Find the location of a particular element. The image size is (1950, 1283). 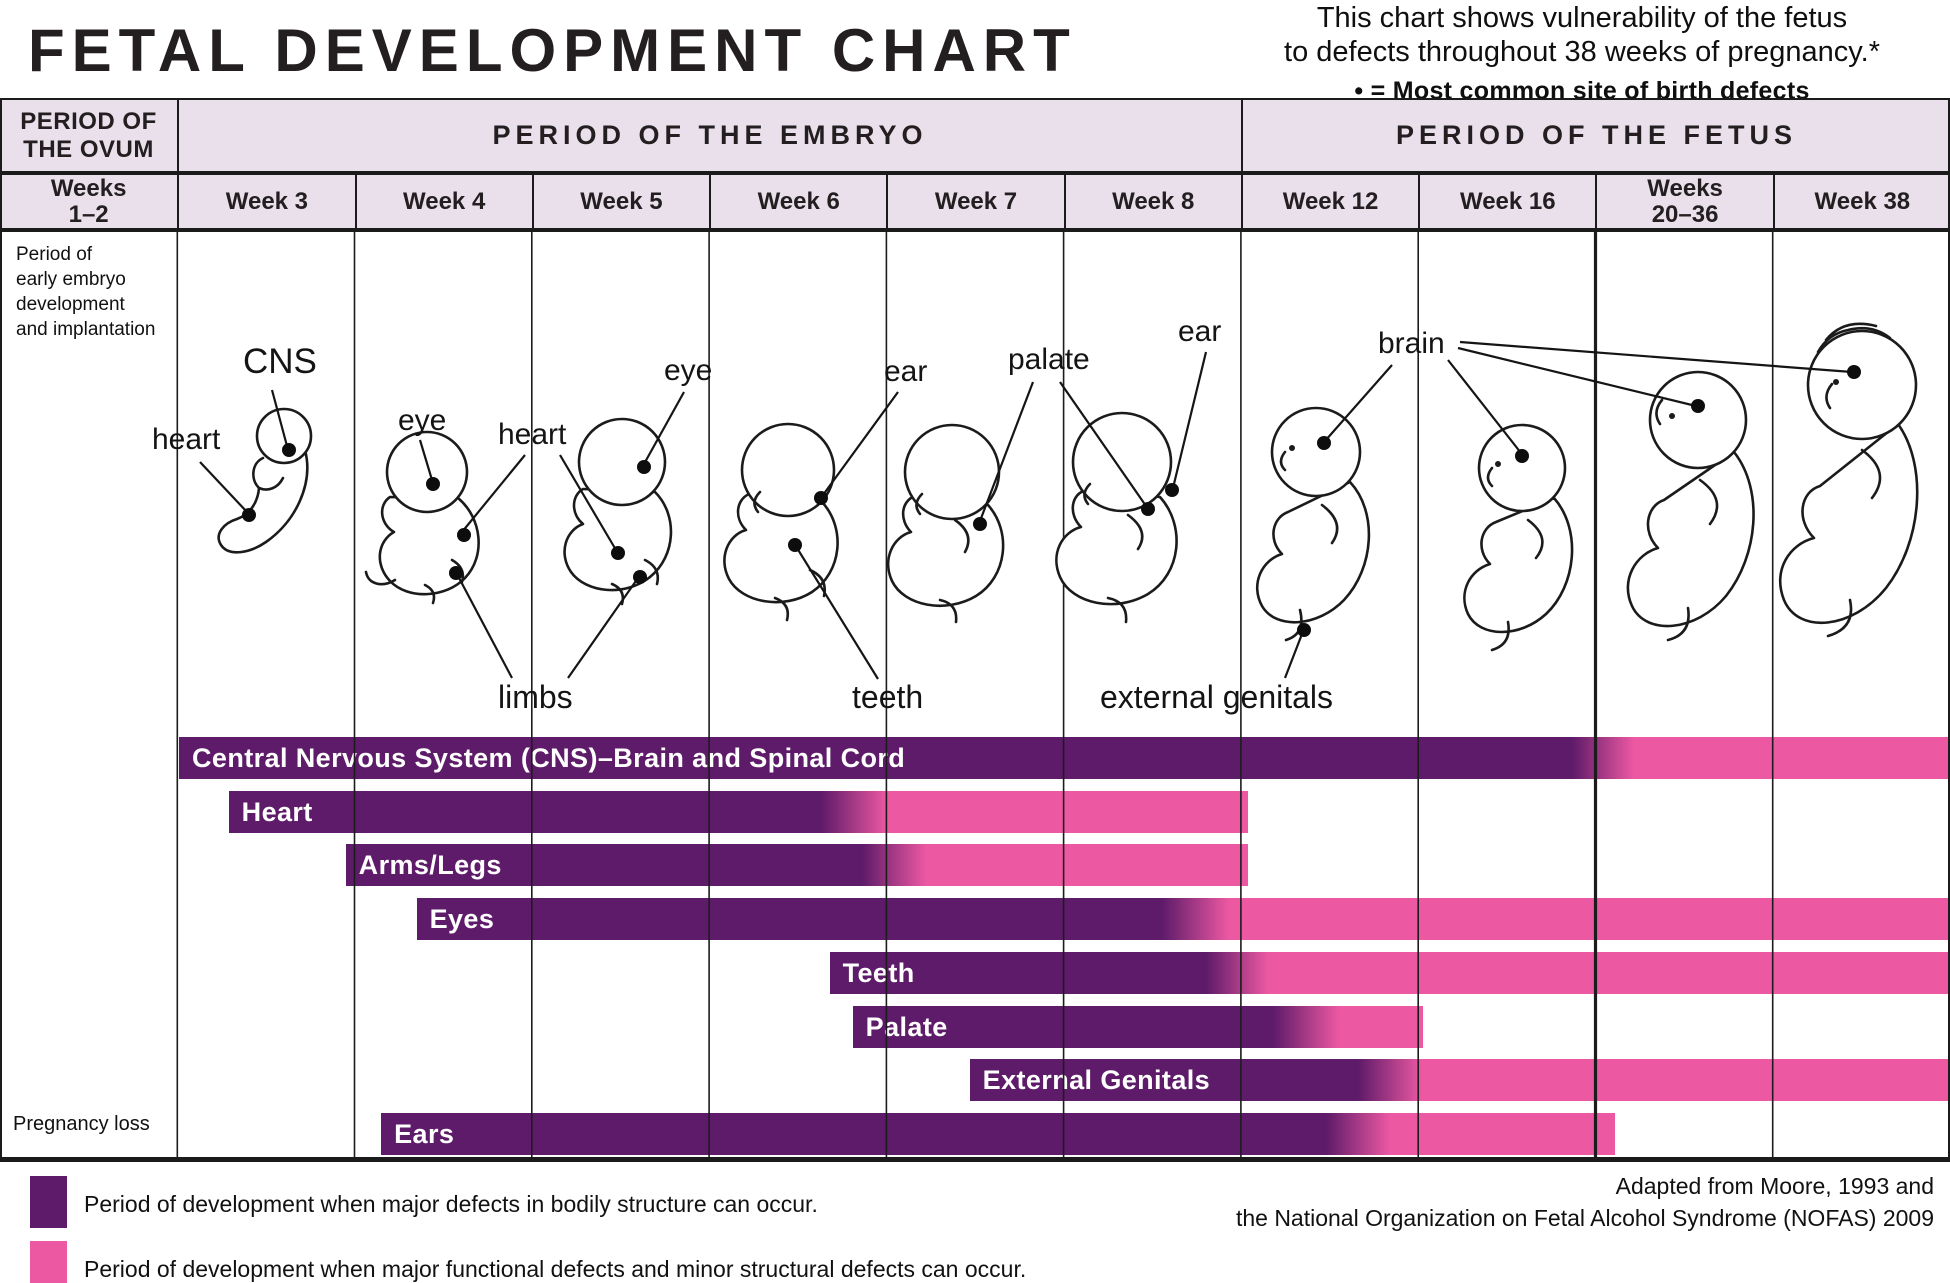

anatomy-label-teeth: teeth is located at coordinates (888, 697).